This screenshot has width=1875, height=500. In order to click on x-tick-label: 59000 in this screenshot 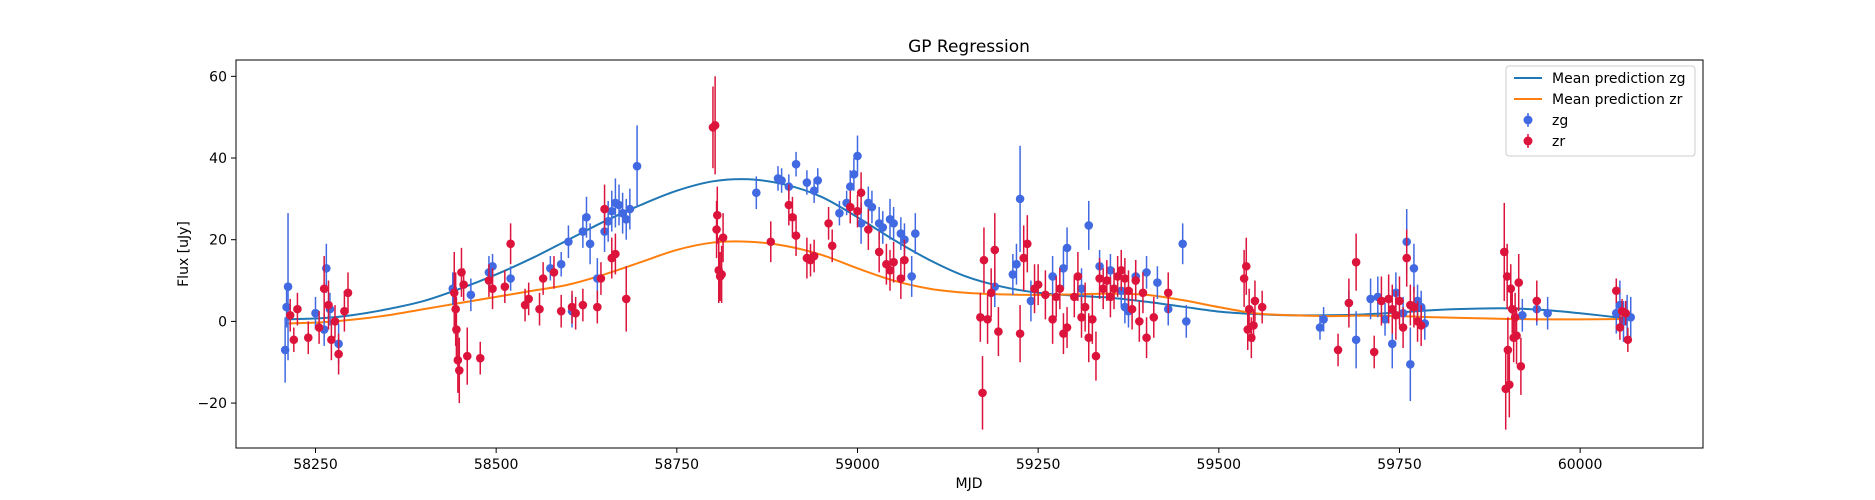, I will do `click(857, 465)`.